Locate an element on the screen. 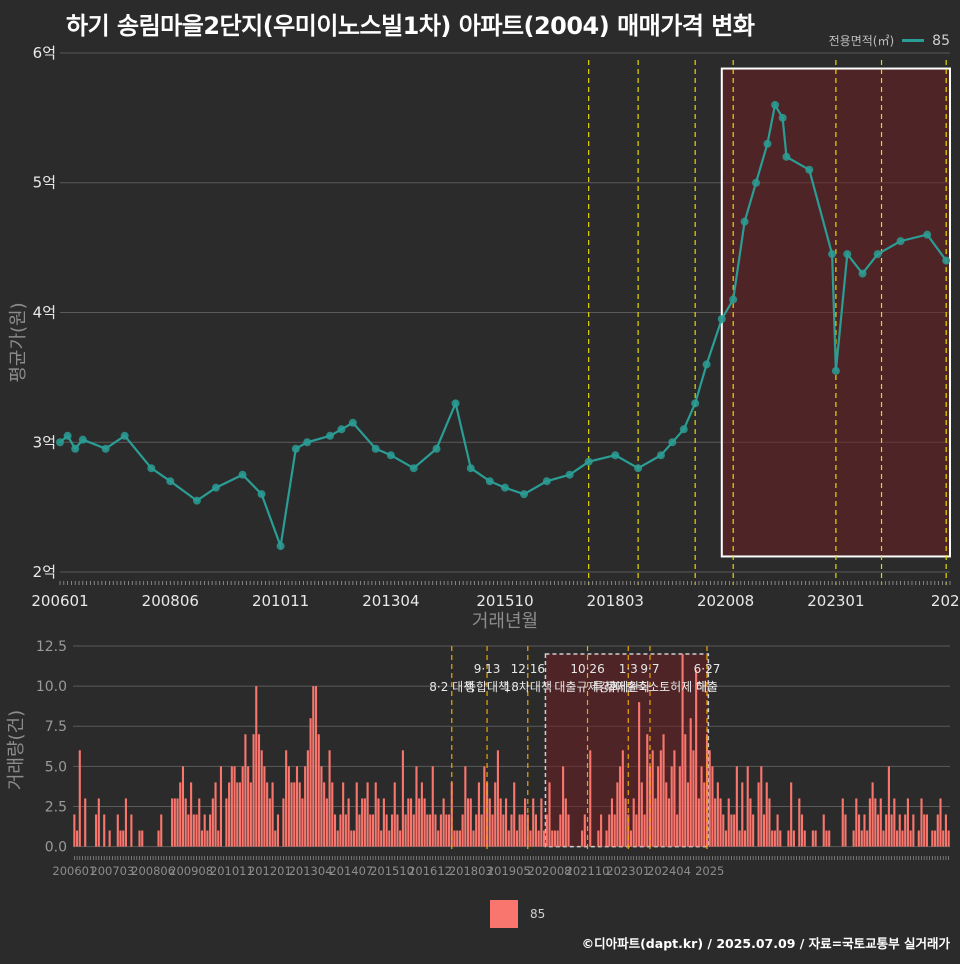  legend-line-swatch is located at coordinates (913, 40).